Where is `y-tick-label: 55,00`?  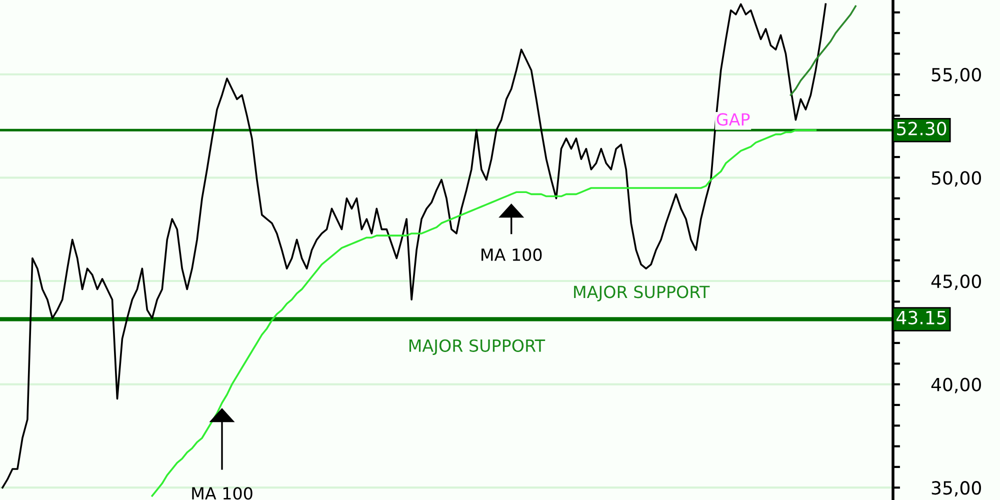
y-tick-label: 55,00 is located at coordinates (956, 76).